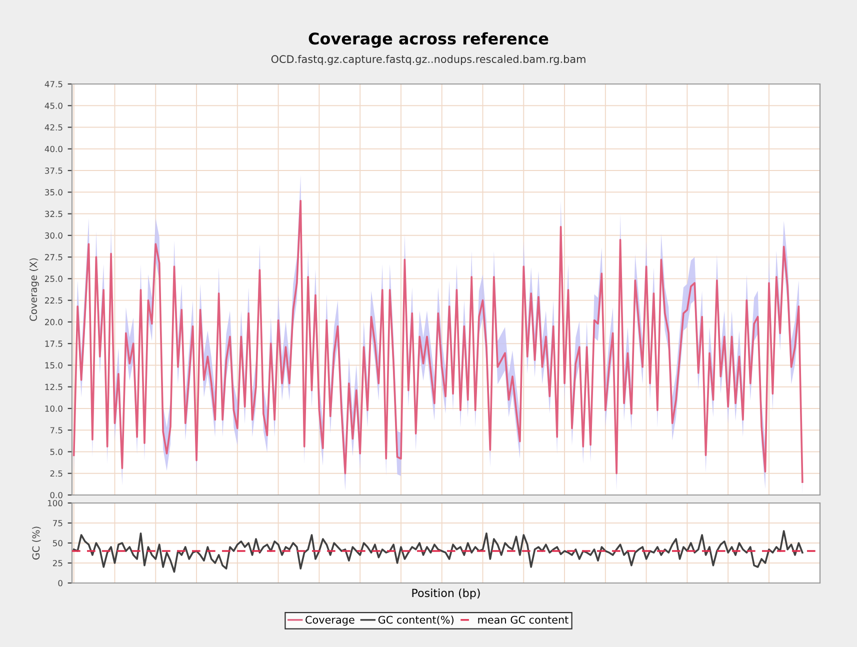 This screenshot has width=857, height=647. Describe the element at coordinates (53, 149) in the screenshot. I see `y-tick-label: 40.0` at that location.